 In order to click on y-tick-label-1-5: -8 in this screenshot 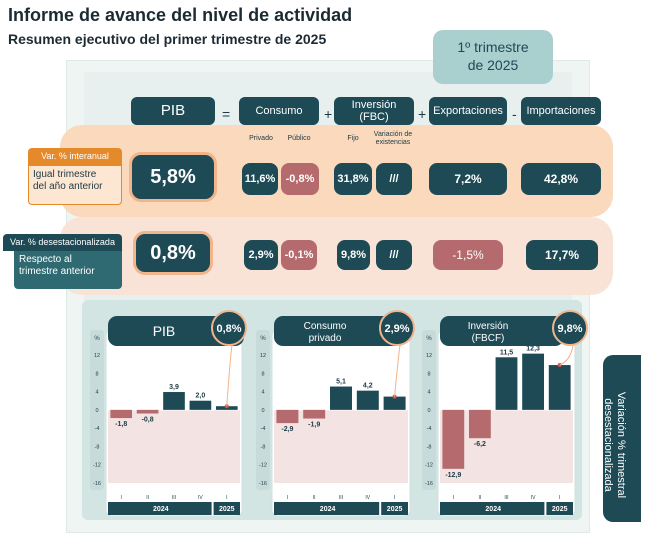, I will do `click(263, 447)`.